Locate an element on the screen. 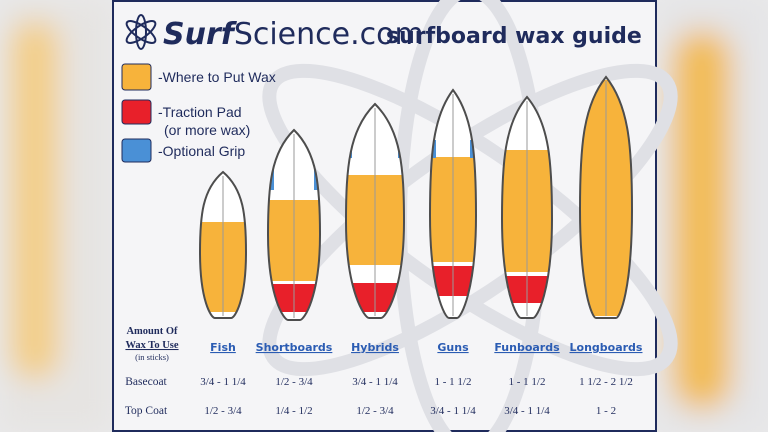 This screenshot has width=768, height=432. logo-rest: Science.com is located at coordinates (329, 34).